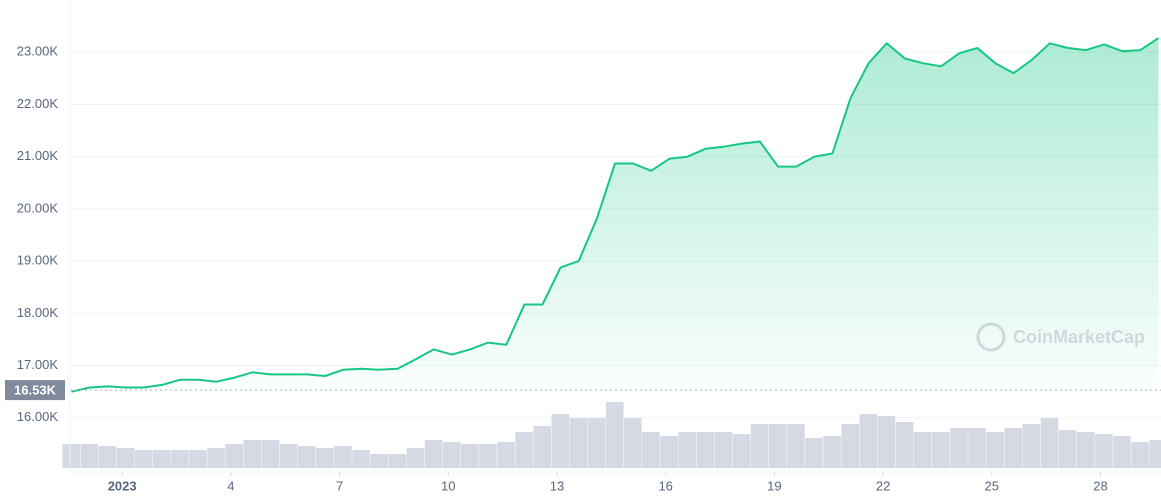  Describe the element at coordinates (992, 485) in the screenshot. I see `x-tick-label: 25` at that location.